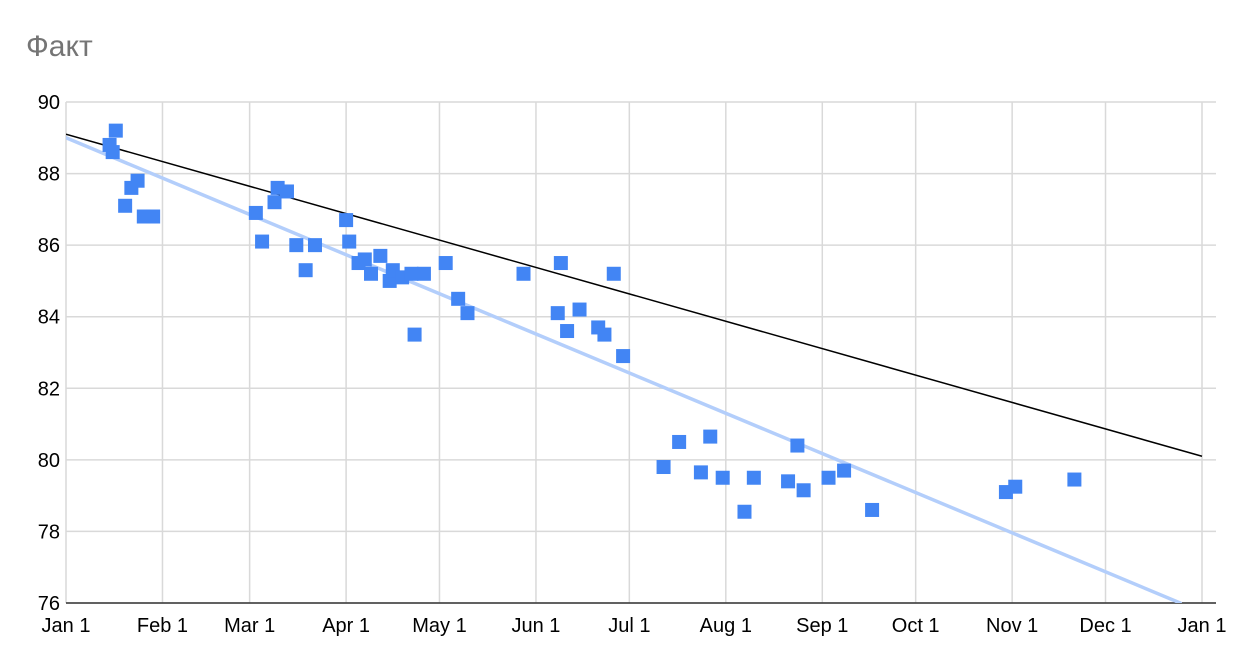  What do you see at coordinates (535, 626) in the screenshot?
I see `x-tick-label: Jun 1` at bounding box center [535, 626].